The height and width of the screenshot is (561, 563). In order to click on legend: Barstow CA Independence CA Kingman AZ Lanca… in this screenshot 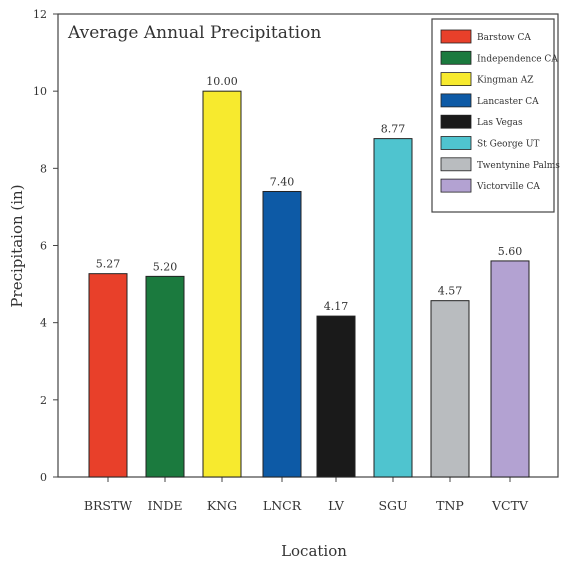, I will do `click(497, 115)`.